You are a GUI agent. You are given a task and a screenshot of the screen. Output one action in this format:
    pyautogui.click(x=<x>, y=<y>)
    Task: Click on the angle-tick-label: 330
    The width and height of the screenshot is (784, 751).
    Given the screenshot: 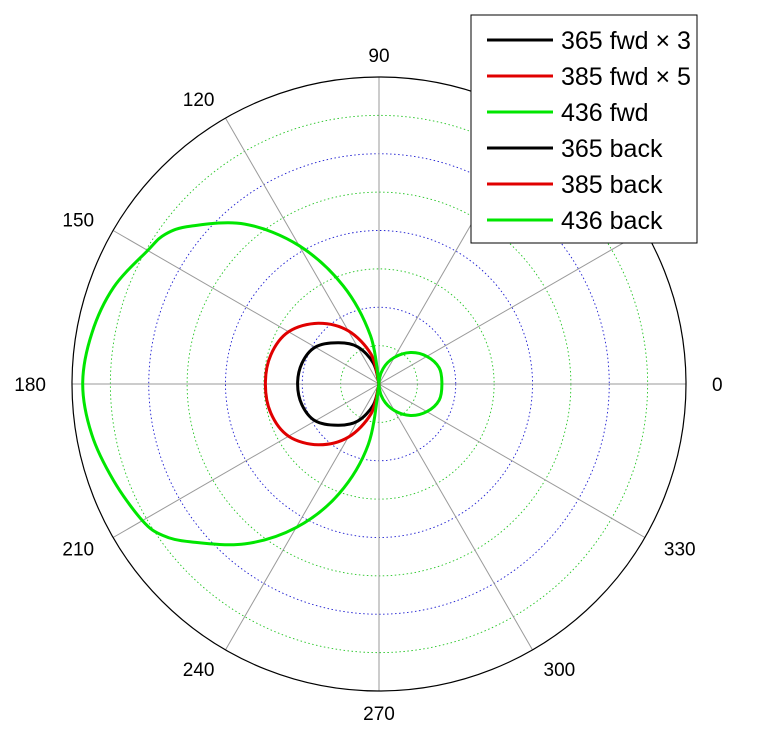 What is the action you would take?
    pyautogui.click(x=680, y=550)
    